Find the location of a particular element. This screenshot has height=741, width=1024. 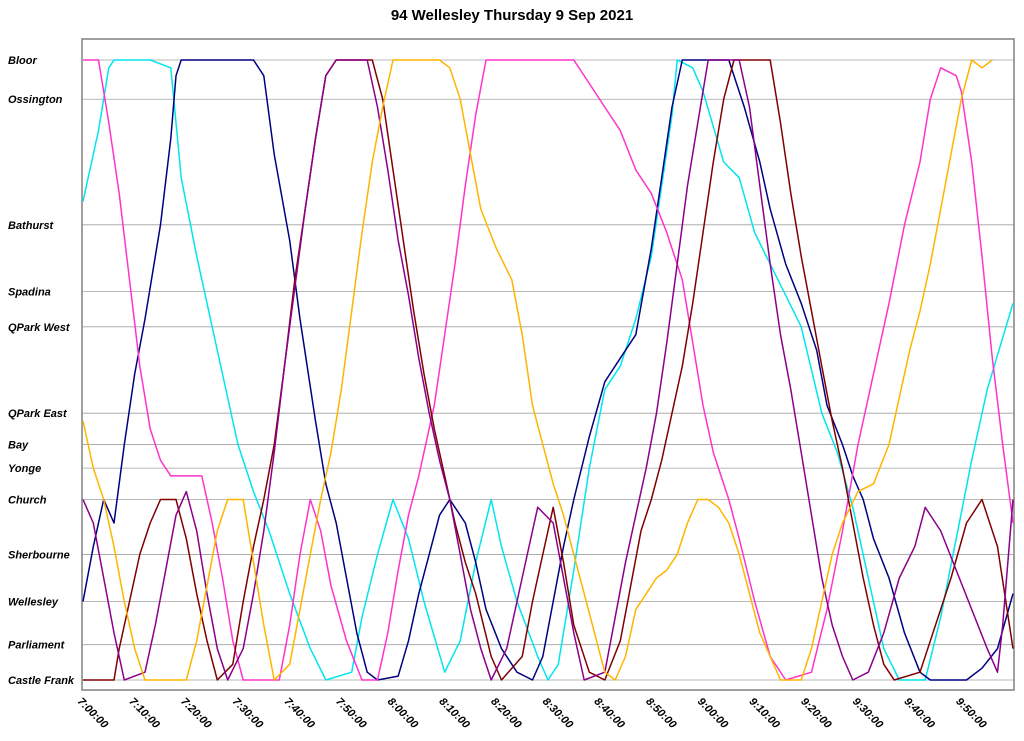

x-tick-label: 9:20:00 is located at coordinates (816, 714).